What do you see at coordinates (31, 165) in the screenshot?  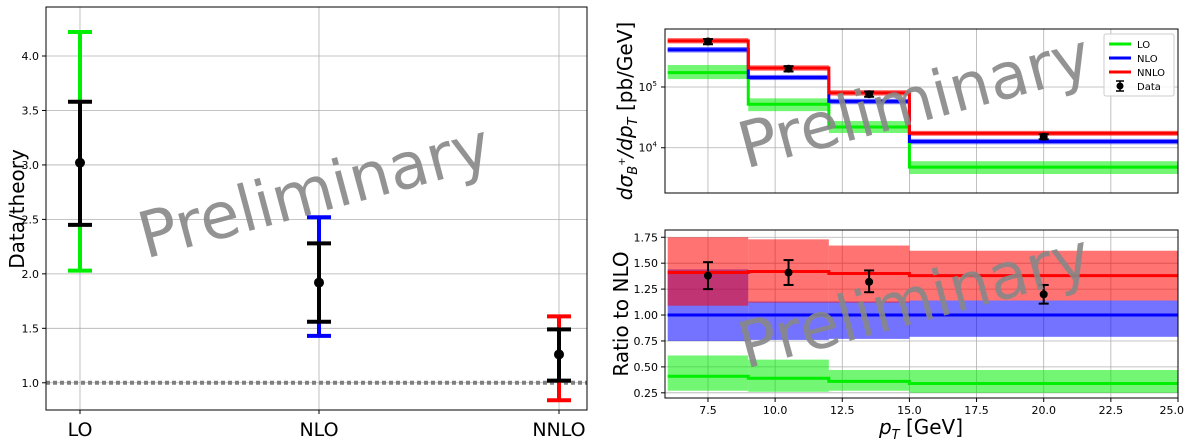 I see `left-y-tick-label: 3.0` at bounding box center [31, 165].